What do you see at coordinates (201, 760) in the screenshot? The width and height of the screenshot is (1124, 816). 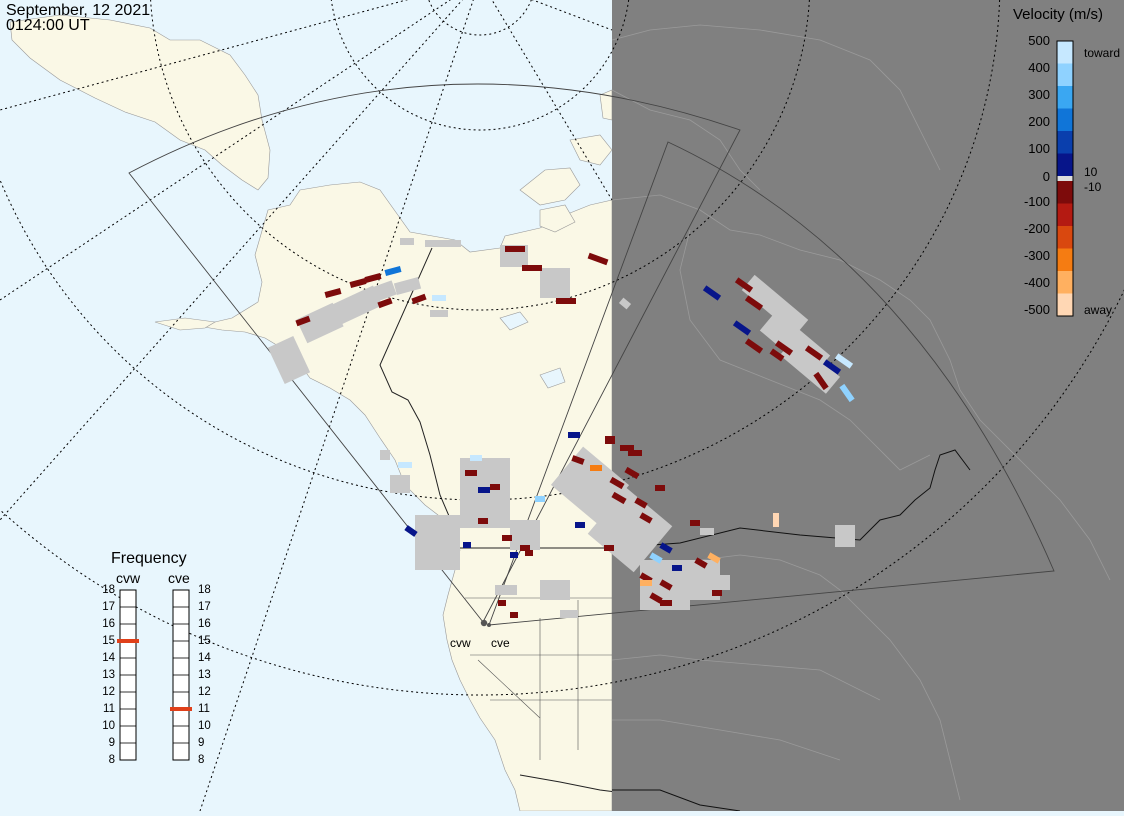 I see `frequency-tick-right: 8` at bounding box center [201, 760].